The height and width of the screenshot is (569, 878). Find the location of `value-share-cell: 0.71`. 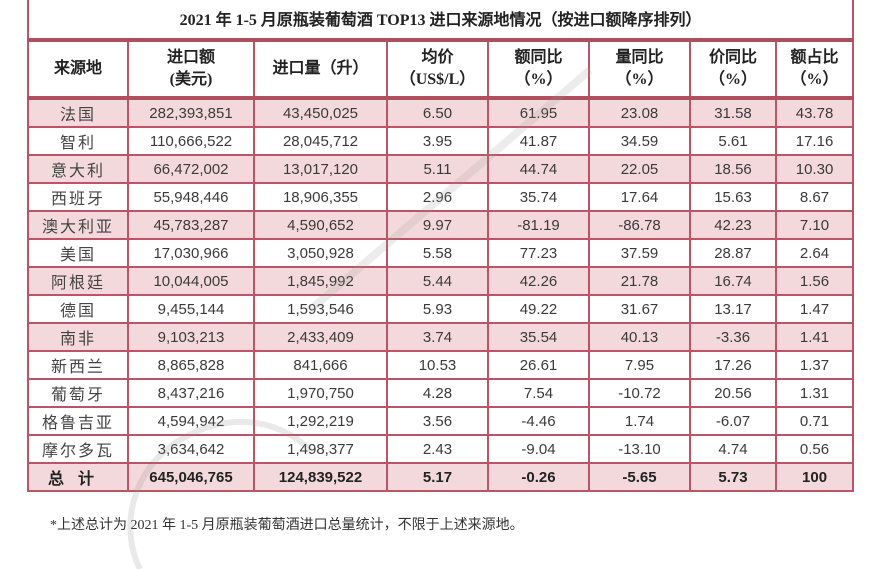

value-share-cell: 0.71 is located at coordinates (814, 421).